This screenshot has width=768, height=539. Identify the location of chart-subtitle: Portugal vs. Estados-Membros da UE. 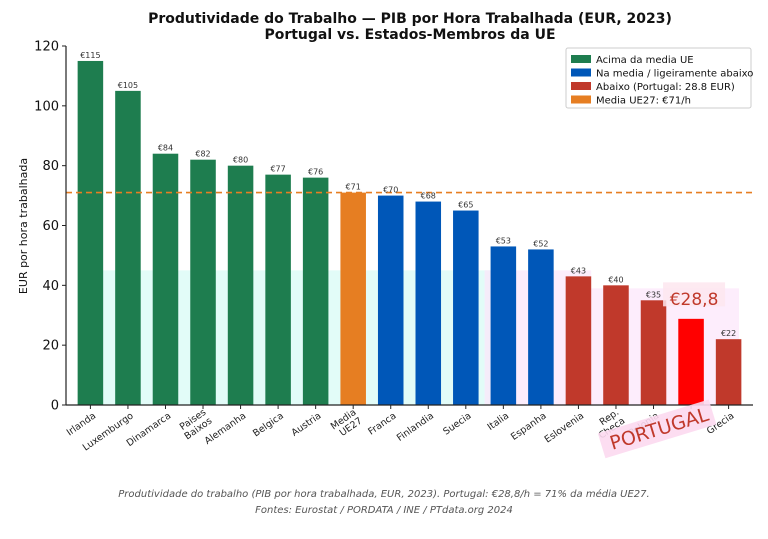
(409, 35).